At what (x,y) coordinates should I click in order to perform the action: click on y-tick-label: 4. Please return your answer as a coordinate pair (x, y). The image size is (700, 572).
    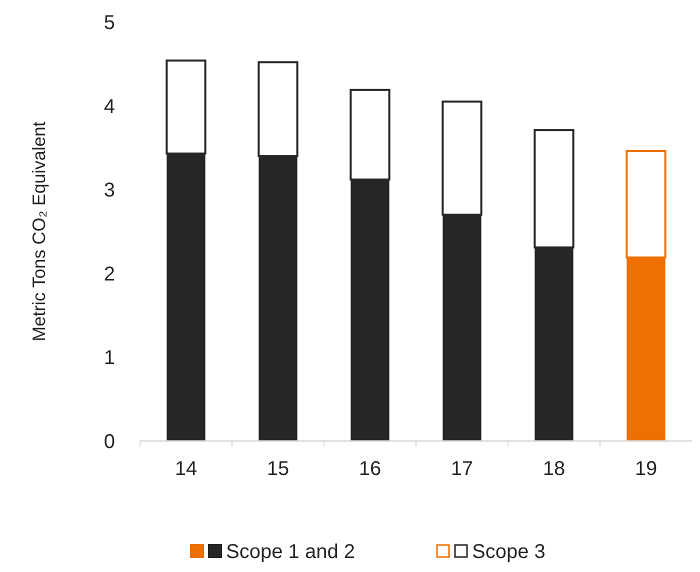
    Looking at the image, I should click on (109, 107).